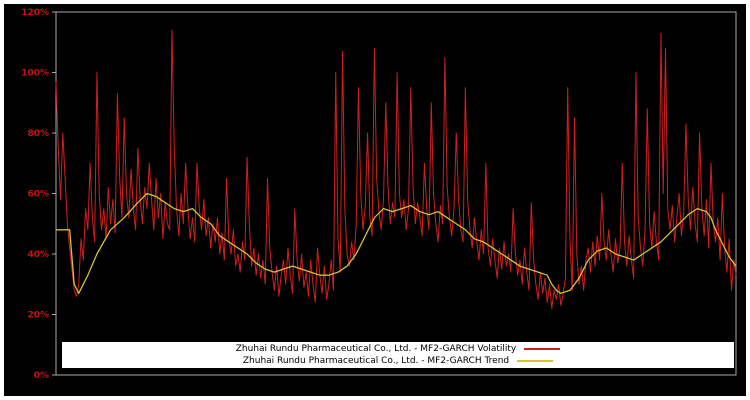 The height and width of the screenshot is (400, 750). Describe the element at coordinates (35, 13) in the screenshot. I see `y-axis-tick-label: 120%` at that location.